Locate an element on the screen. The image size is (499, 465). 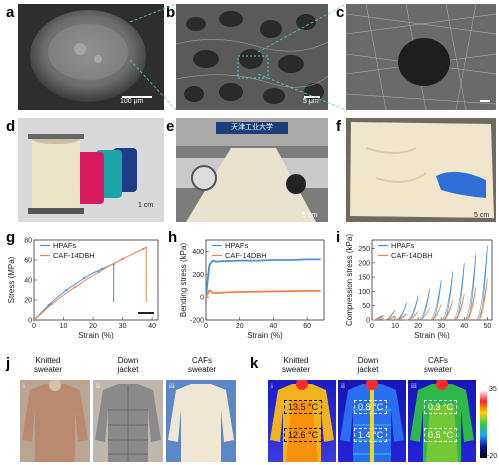
panel-label-j: j is located at coordinates (8, 363).